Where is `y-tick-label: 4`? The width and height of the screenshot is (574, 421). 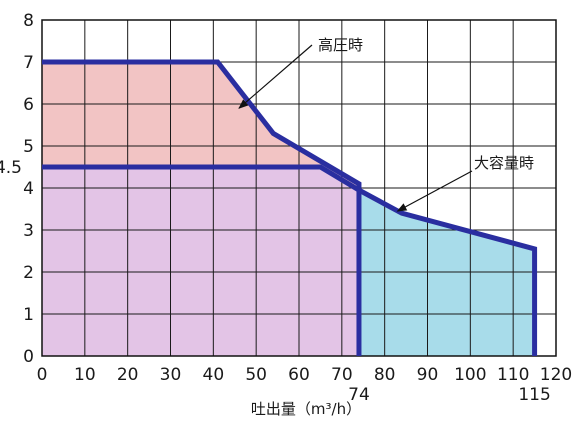
y-tick-label: 4 is located at coordinates (28, 189).